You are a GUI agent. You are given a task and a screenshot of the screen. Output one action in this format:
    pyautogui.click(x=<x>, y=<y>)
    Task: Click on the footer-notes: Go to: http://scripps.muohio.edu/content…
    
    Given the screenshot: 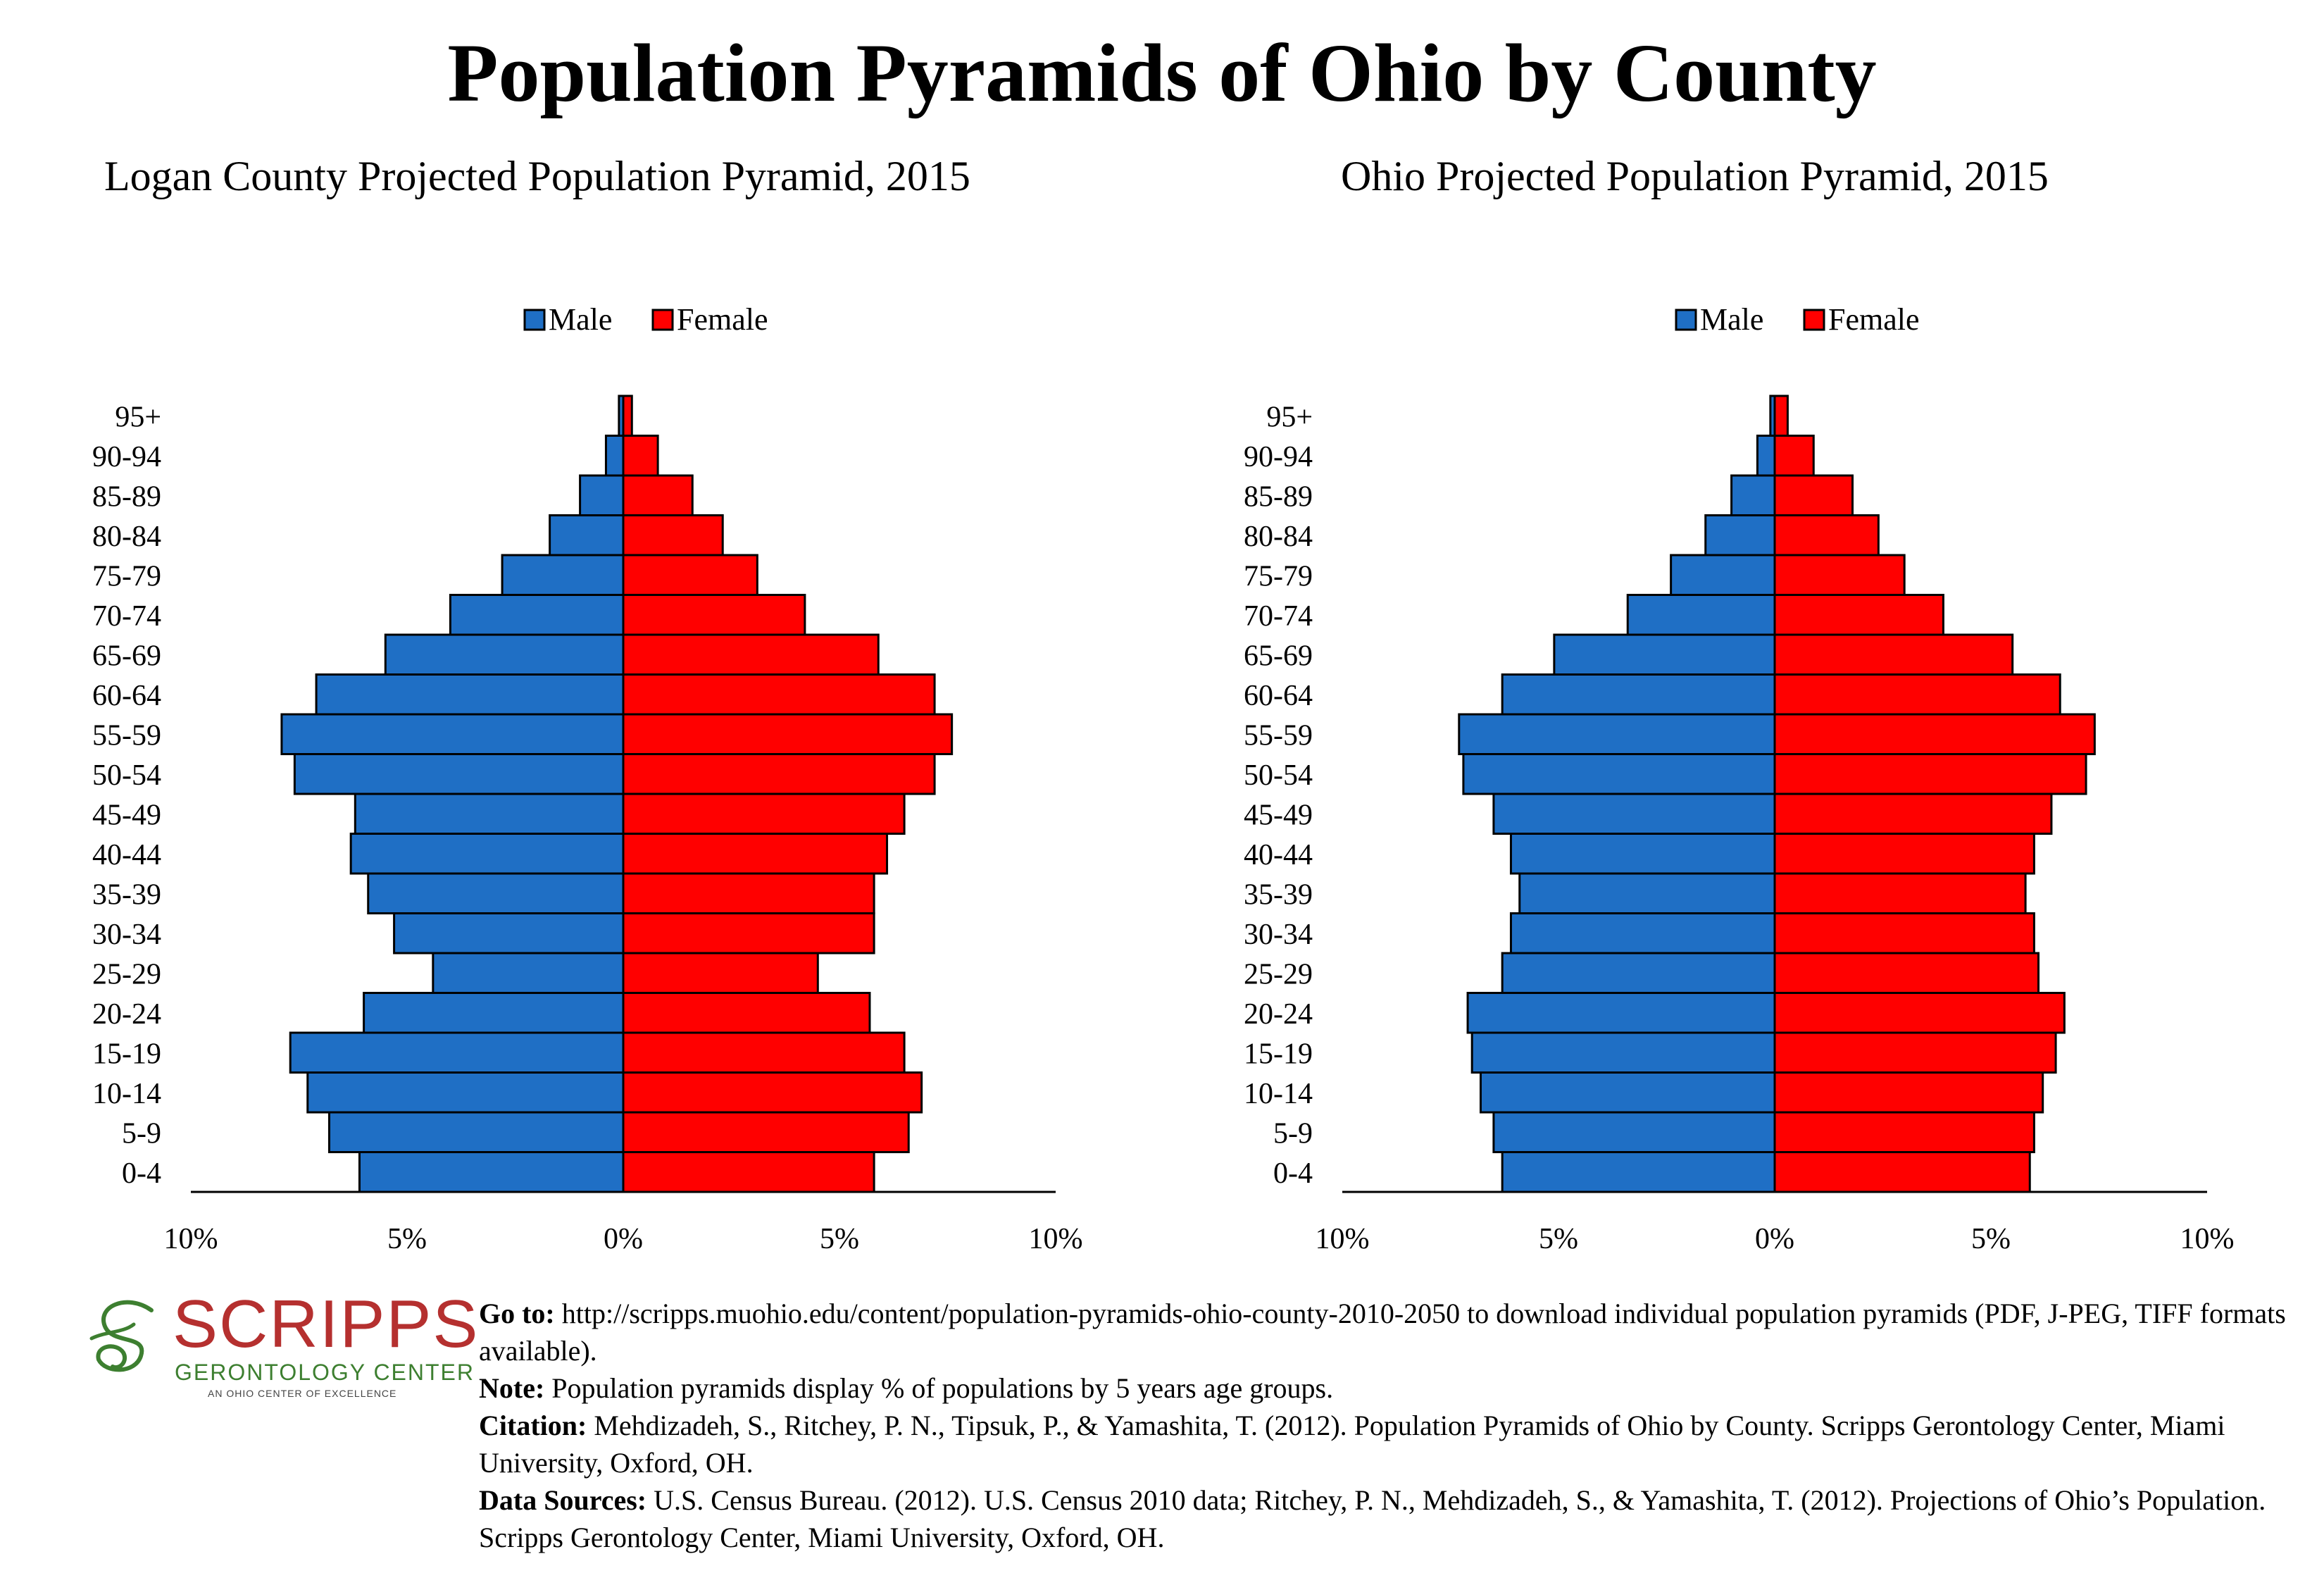 What is the action you would take?
    pyautogui.click(x=1394, y=1425)
    